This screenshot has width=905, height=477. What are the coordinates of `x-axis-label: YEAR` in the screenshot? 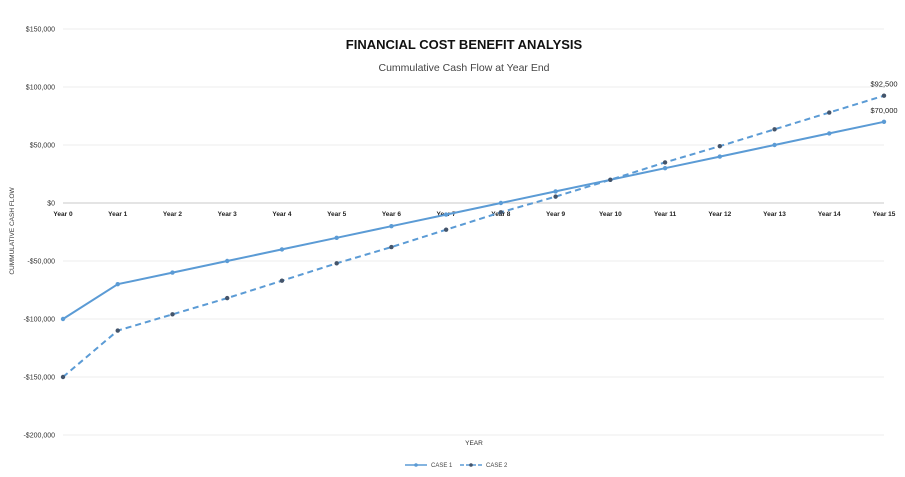 It's located at (474, 443).